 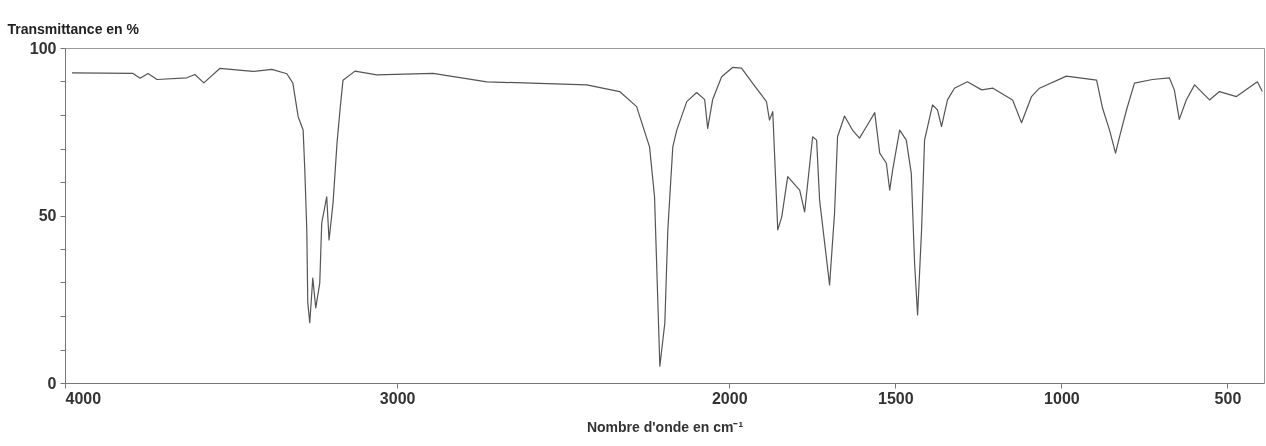 I want to click on x-tick-label: 2000, so click(x=729, y=398).